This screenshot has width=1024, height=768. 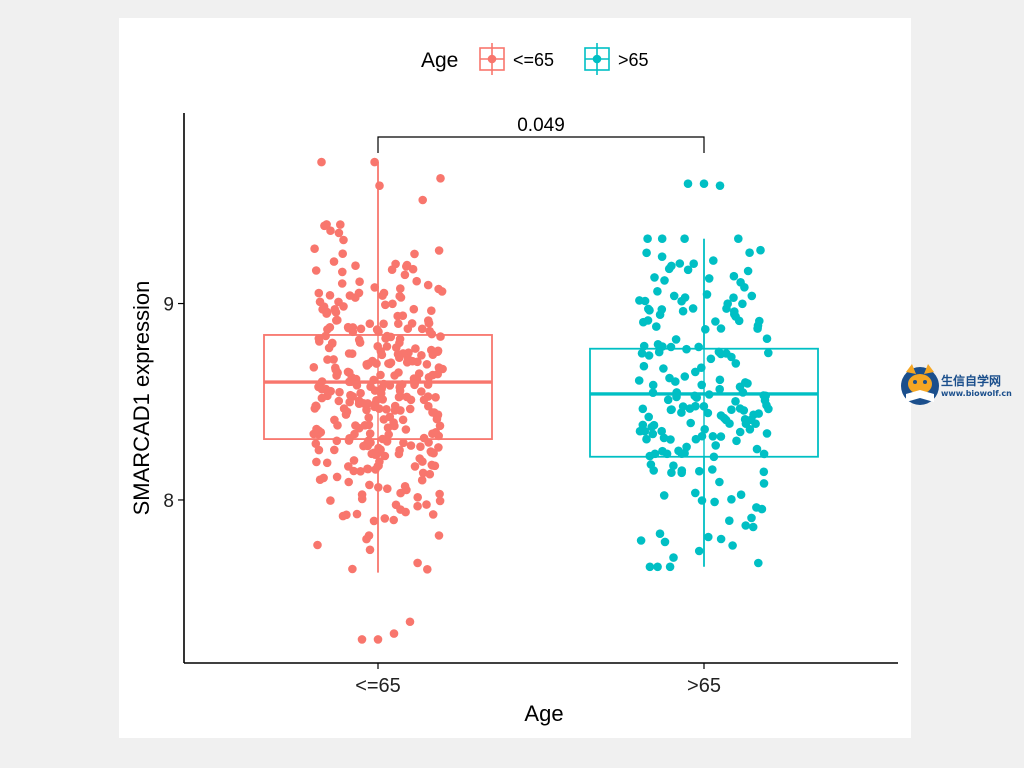 I want to click on significance-bracket, so click(x=541, y=144).